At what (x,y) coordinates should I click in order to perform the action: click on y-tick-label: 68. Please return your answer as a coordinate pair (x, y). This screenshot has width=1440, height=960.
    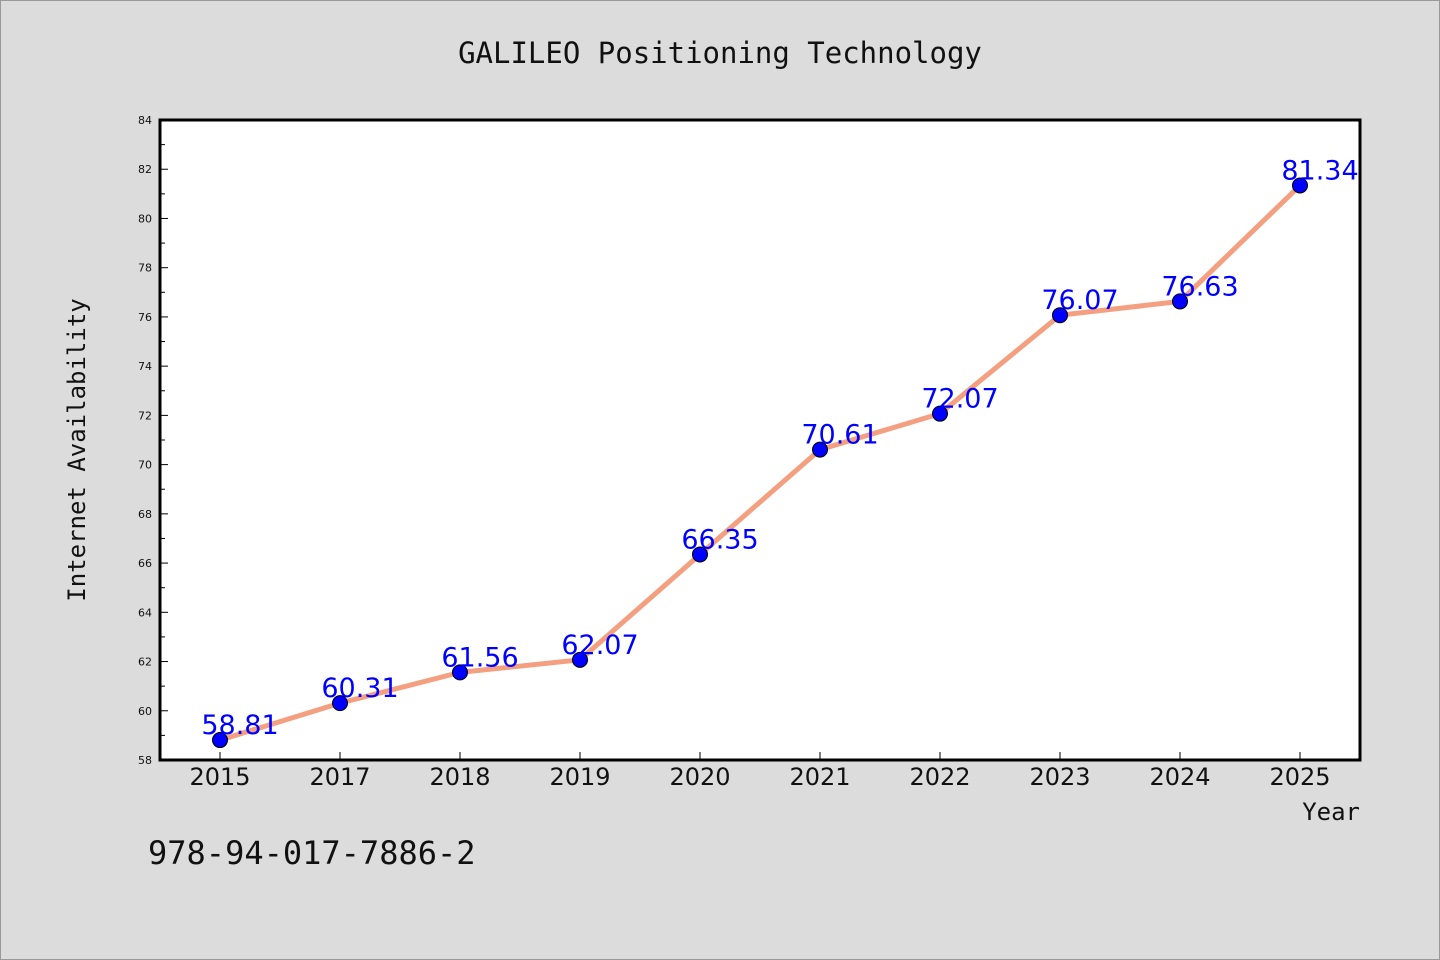
    Looking at the image, I should click on (145, 514).